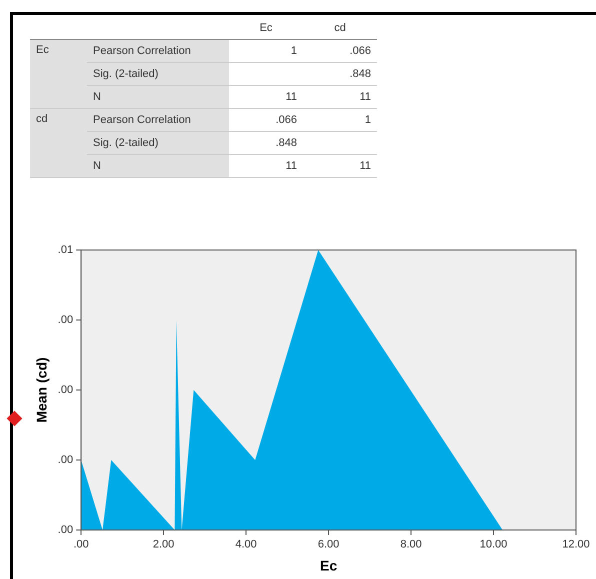 This screenshot has width=596, height=579. I want to click on x-tick-label: 2.00, so click(163, 544).